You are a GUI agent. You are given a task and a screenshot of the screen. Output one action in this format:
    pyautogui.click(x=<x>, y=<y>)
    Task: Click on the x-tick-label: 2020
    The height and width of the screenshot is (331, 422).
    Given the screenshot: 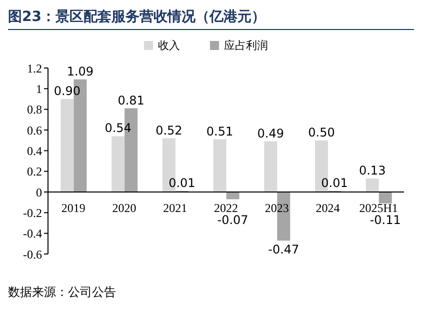 What is the action you would take?
    pyautogui.click(x=124, y=208)
    